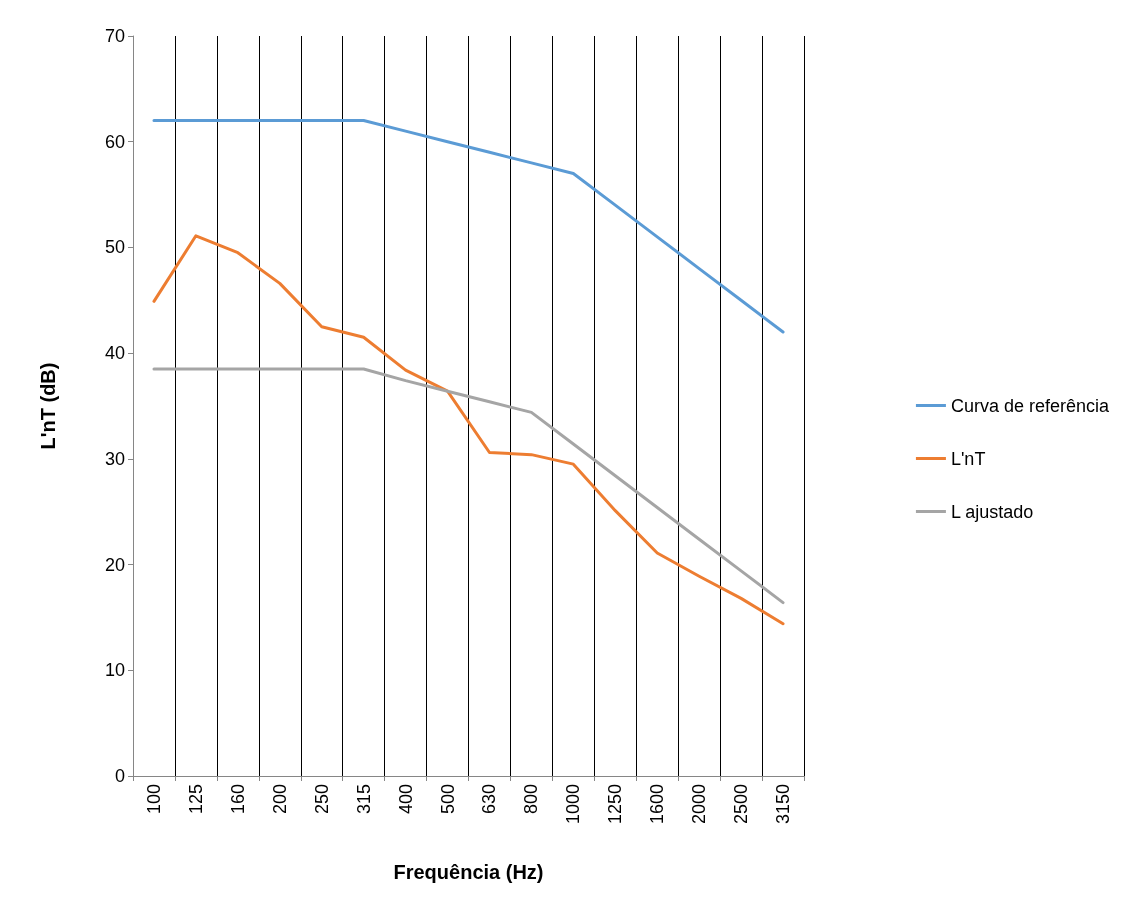 The width and height of the screenshot is (1134, 917). I want to click on x-tick-label: 125, so click(195, 799).